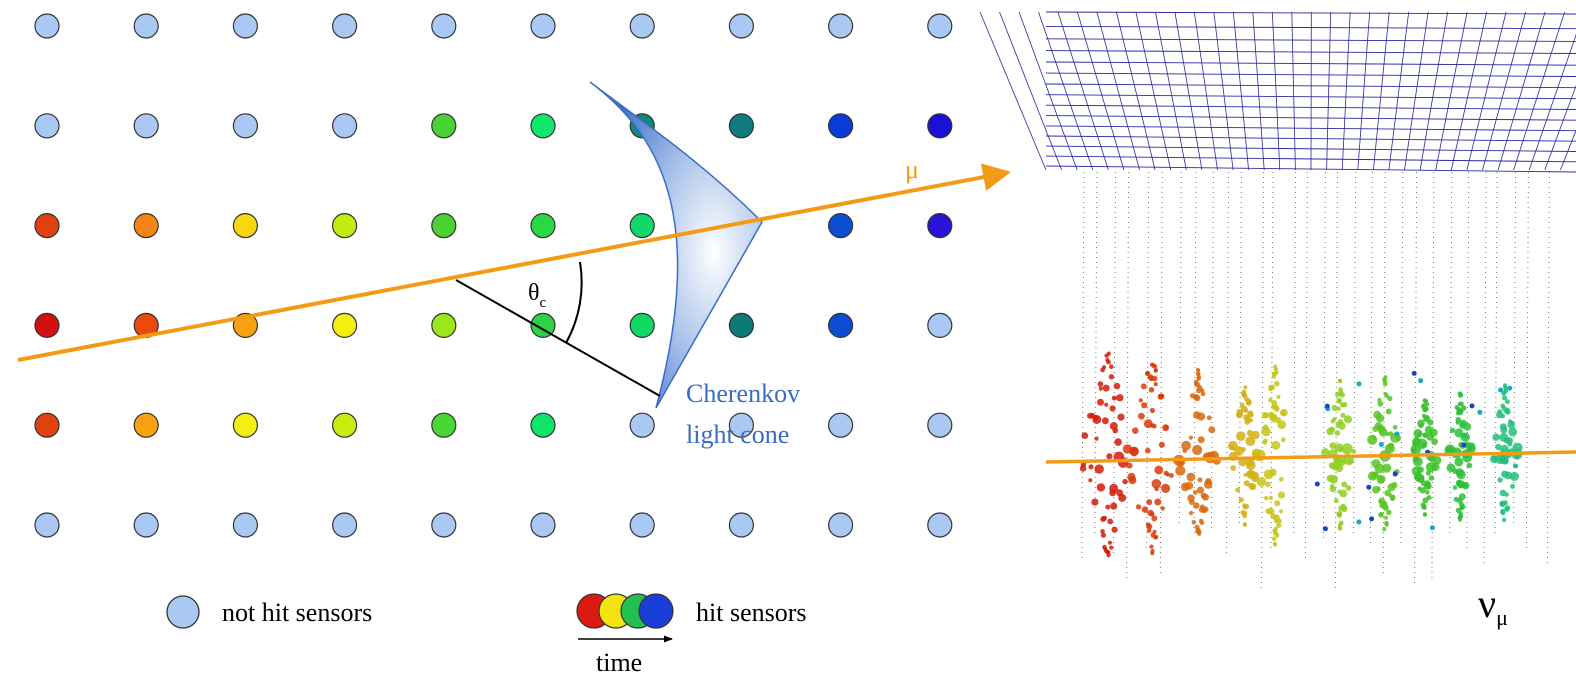 The width and height of the screenshot is (1576, 682). Describe the element at coordinates (1493, 605) in the screenshot. I see `neutrino-label: νμ` at that location.